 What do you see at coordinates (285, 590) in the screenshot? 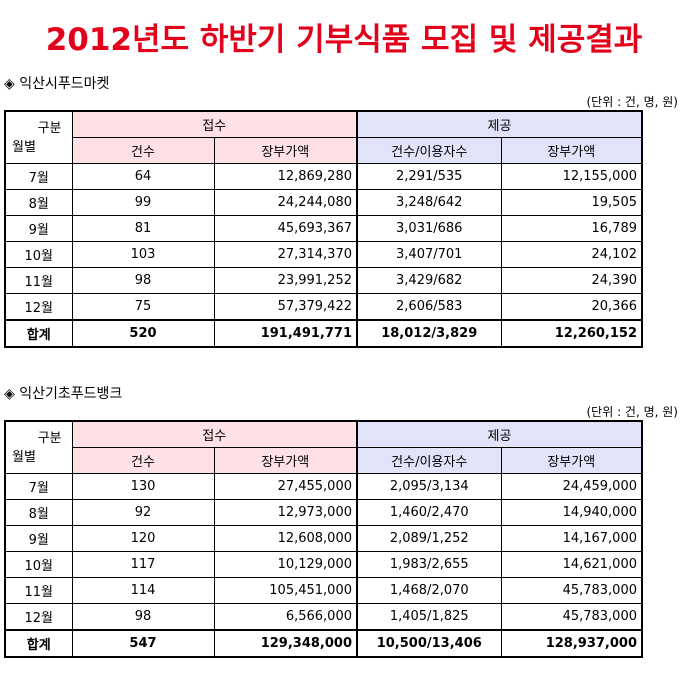
I see `value-cell: 105,451,000` at bounding box center [285, 590].